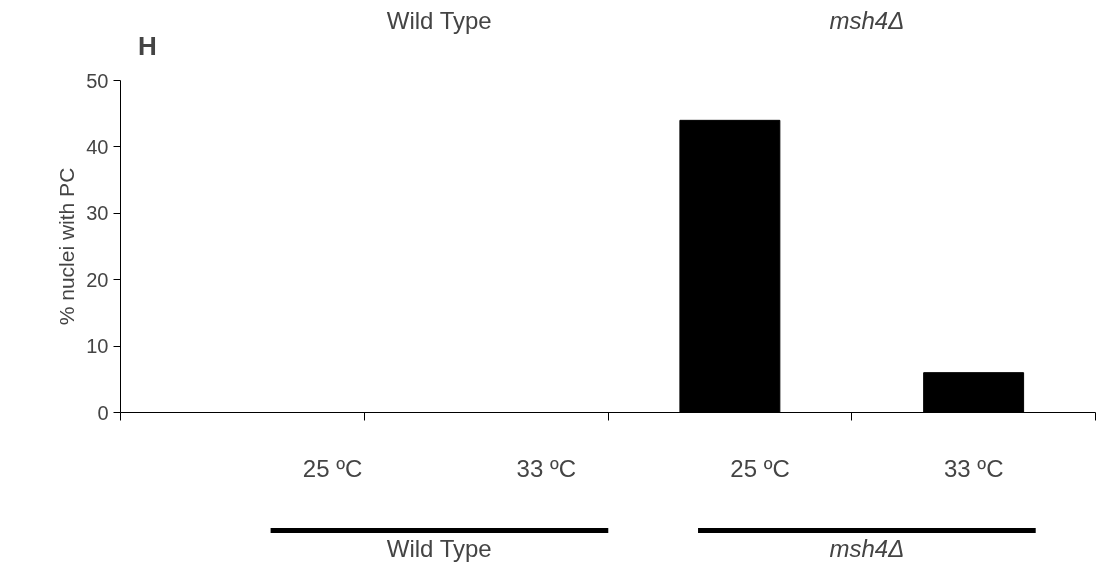 This screenshot has width=1112, height=574. What do you see at coordinates (97, 346) in the screenshot?
I see `y-tick-label: 10` at bounding box center [97, 346].